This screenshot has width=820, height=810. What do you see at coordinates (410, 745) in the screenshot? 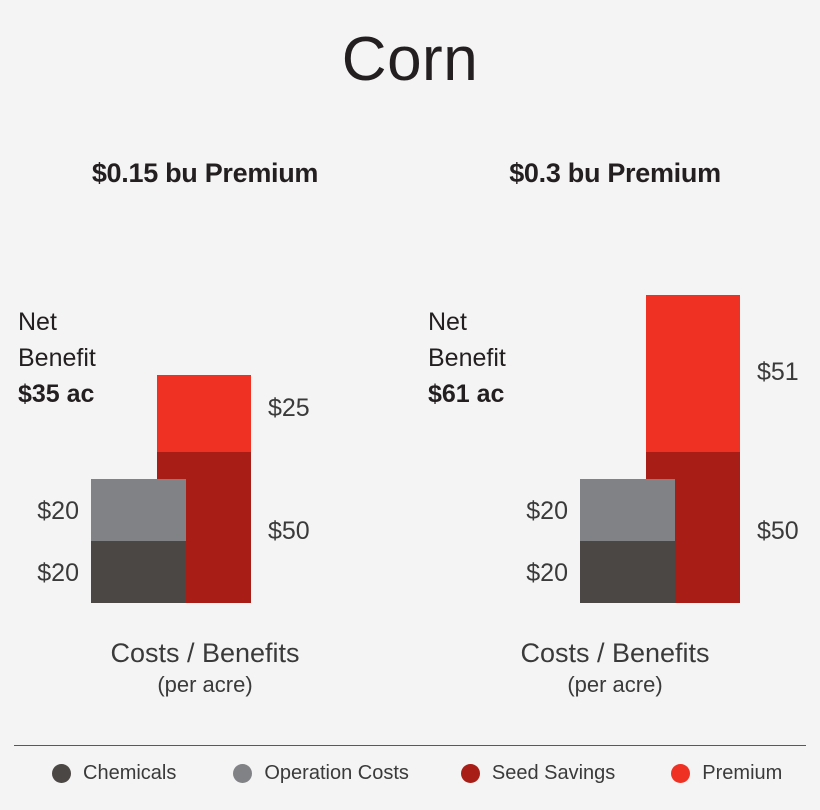
I see `legend-divider` at bounding box center [410, 745].